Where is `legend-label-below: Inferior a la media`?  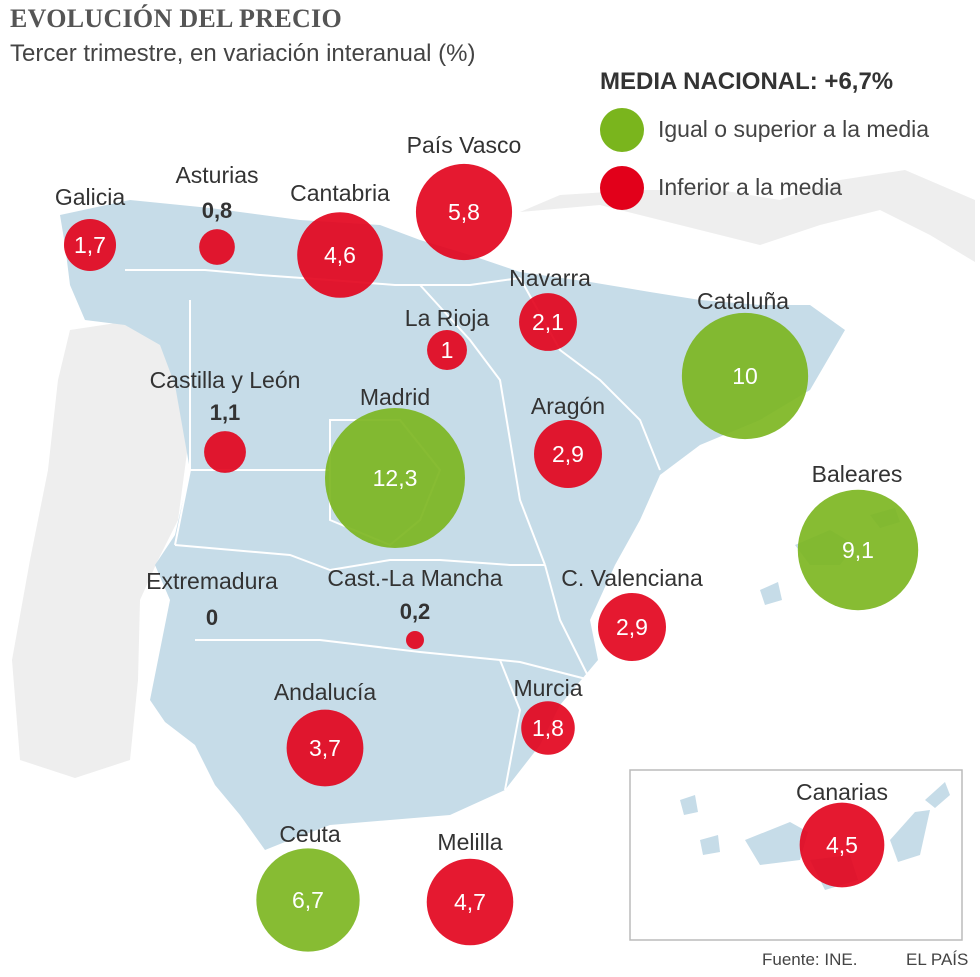 legend-label-below: Inferior a la media is located at coordinates (750, 187).